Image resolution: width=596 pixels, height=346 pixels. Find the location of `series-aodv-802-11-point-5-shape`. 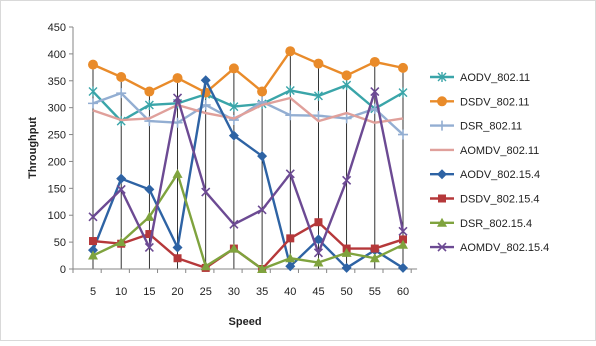

series-aodv-802-11-point-5-shape is located at coordinates (93, 91).